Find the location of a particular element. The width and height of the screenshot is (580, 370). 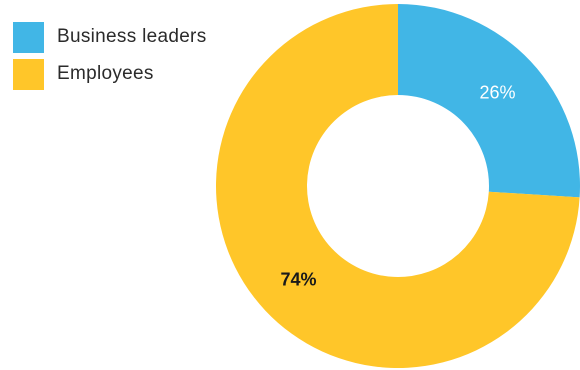

slice-label-business-leaders: 26% is located at coordinates (497, 93).